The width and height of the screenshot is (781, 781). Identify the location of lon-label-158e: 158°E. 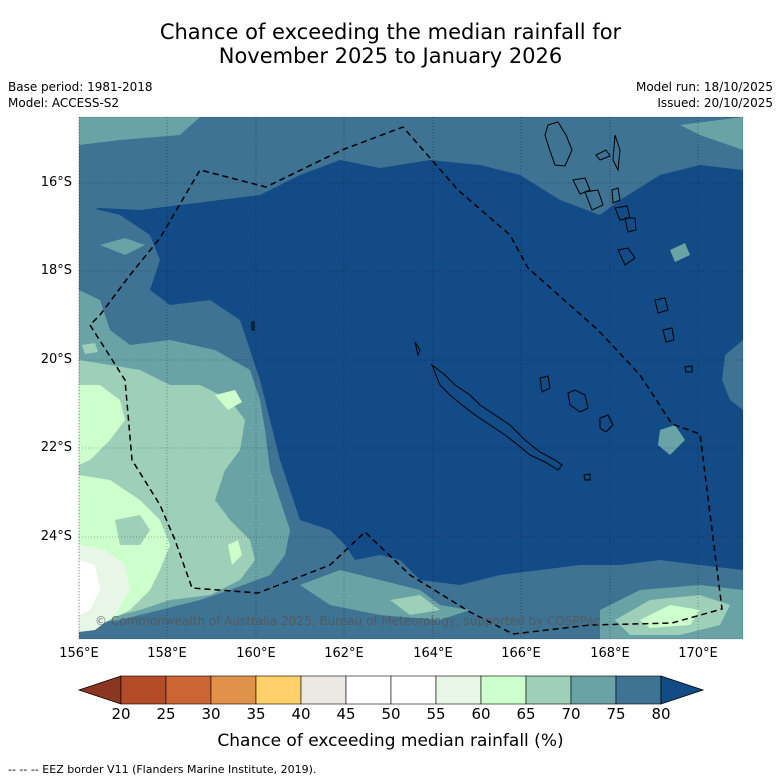
(167, 653).